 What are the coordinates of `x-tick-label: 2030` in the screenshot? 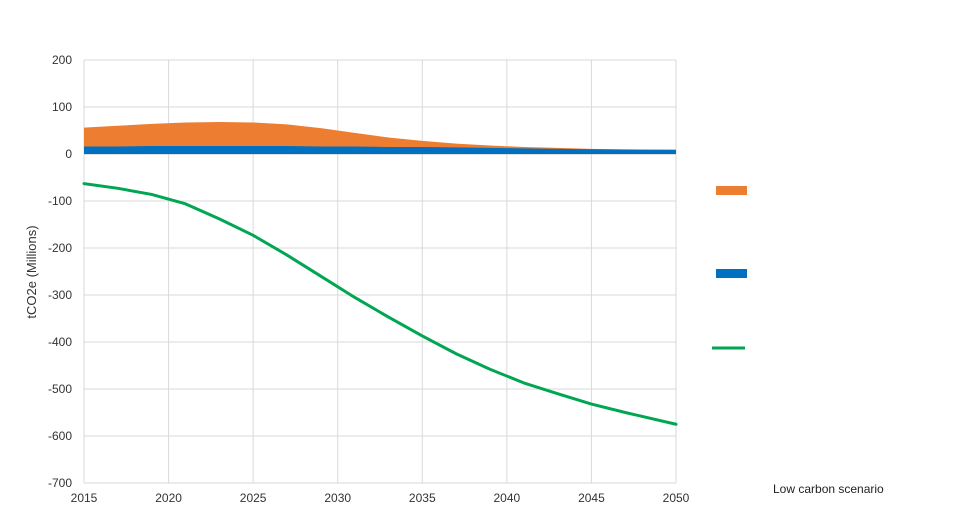 It's located at (337, 498).